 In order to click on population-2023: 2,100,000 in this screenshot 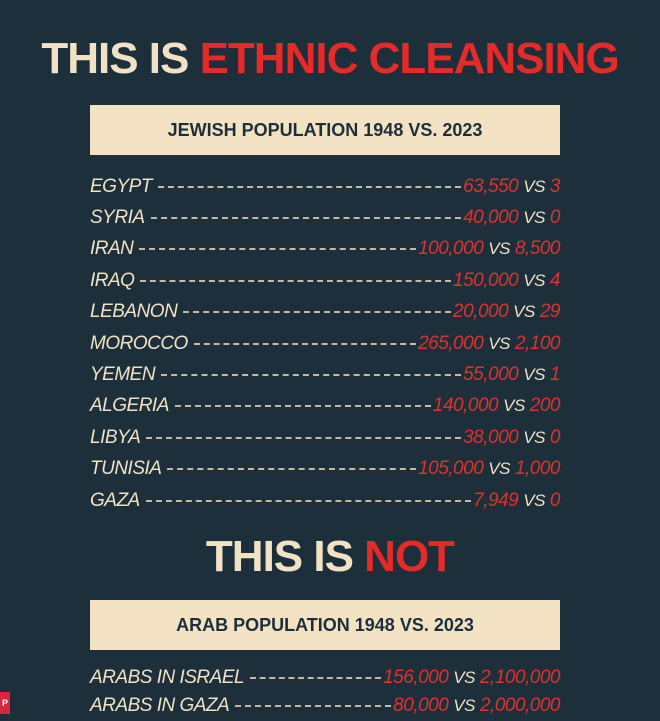, I will do `click(520, 677)`.